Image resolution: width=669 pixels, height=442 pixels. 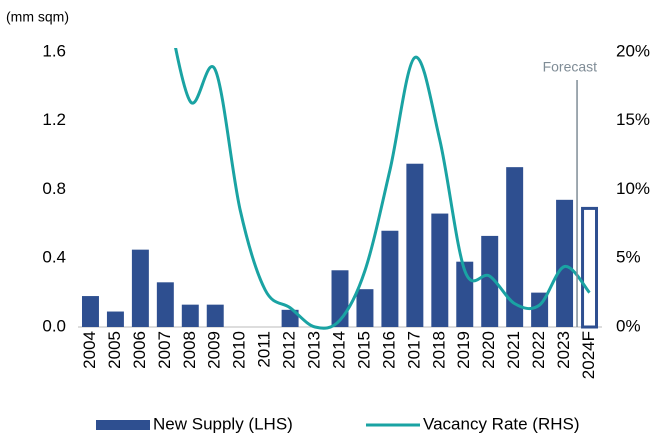 I want to click on y-axis-label: (mm sqm), so click(x=37, y=17).